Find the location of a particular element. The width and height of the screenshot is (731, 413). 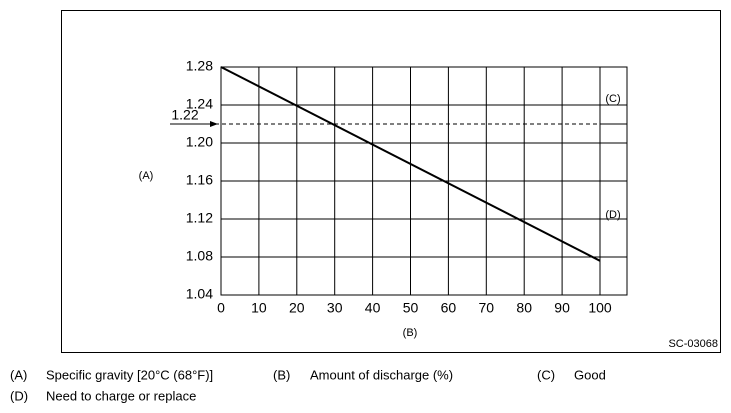

x-axis-label: (B) is located at coordinates (410, 333).